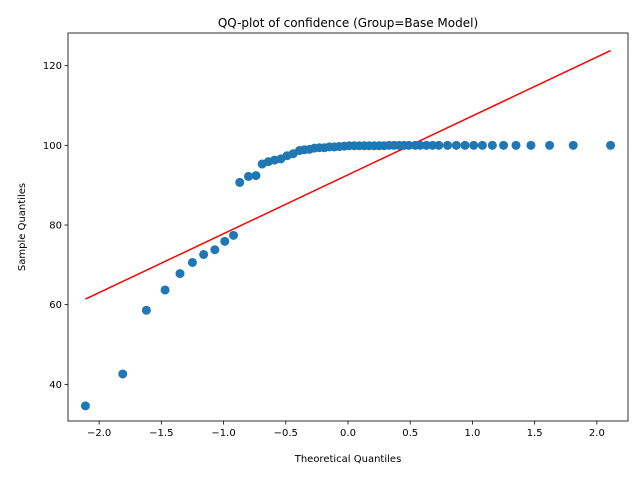  Describe the element at coordinates (52, 146) in the screenshot. I see `y-tick-label: 100` at that location.